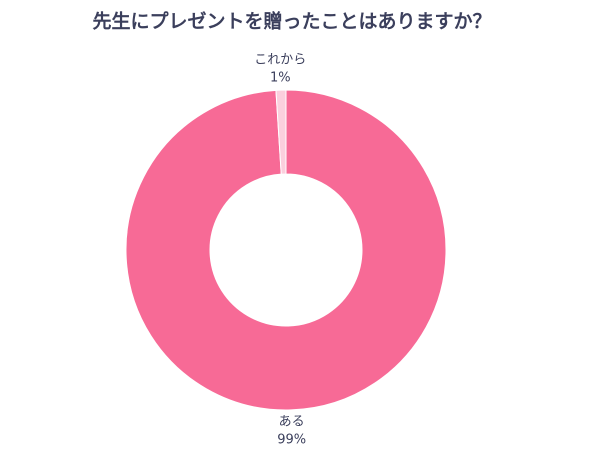  I want to click on slice, so click(281, 132).